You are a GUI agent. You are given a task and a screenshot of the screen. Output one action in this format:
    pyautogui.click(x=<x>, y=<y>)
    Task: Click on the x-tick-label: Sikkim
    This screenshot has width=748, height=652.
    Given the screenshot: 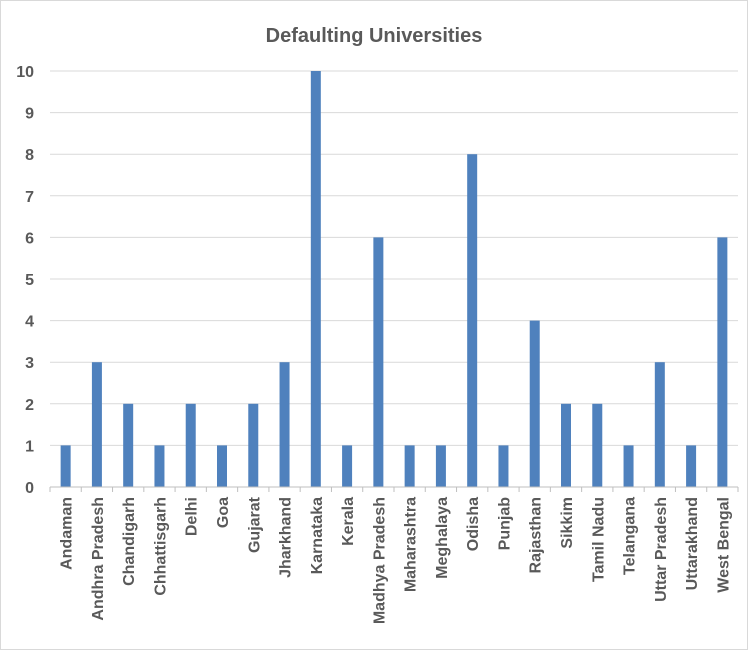 What is the action you would take?
    pyautogui.click(x=567, y=523)
    